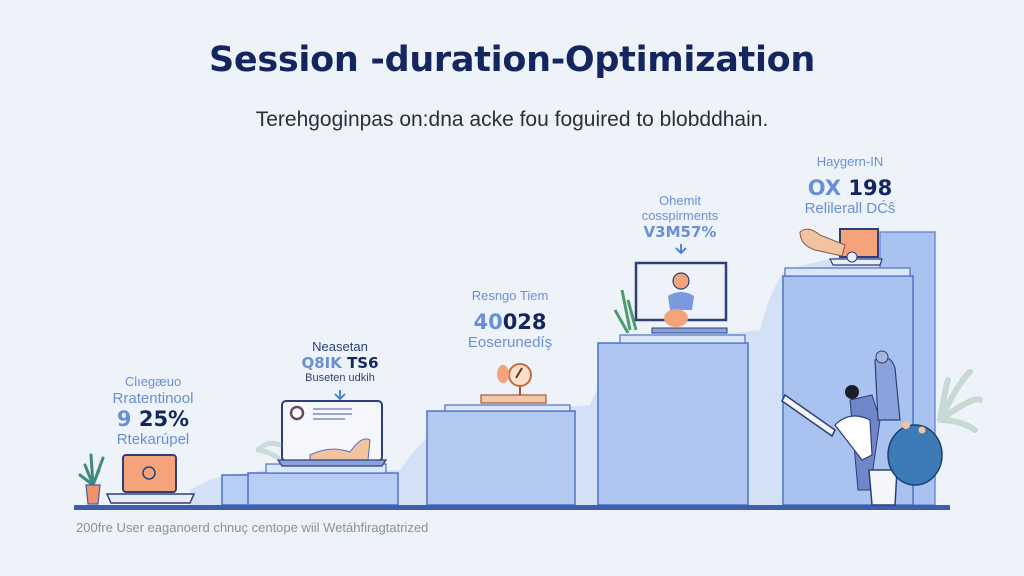 The width and height of the screenshot is (1024, 576). I want to click on step-1-caption: Clıegæuo, so click(153, 381).